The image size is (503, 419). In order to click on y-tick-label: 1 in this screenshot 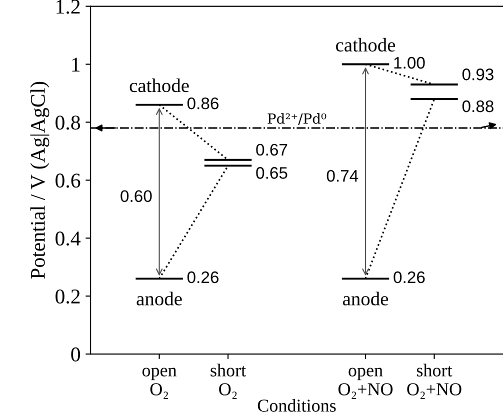, I will do `click(76, 65)`.